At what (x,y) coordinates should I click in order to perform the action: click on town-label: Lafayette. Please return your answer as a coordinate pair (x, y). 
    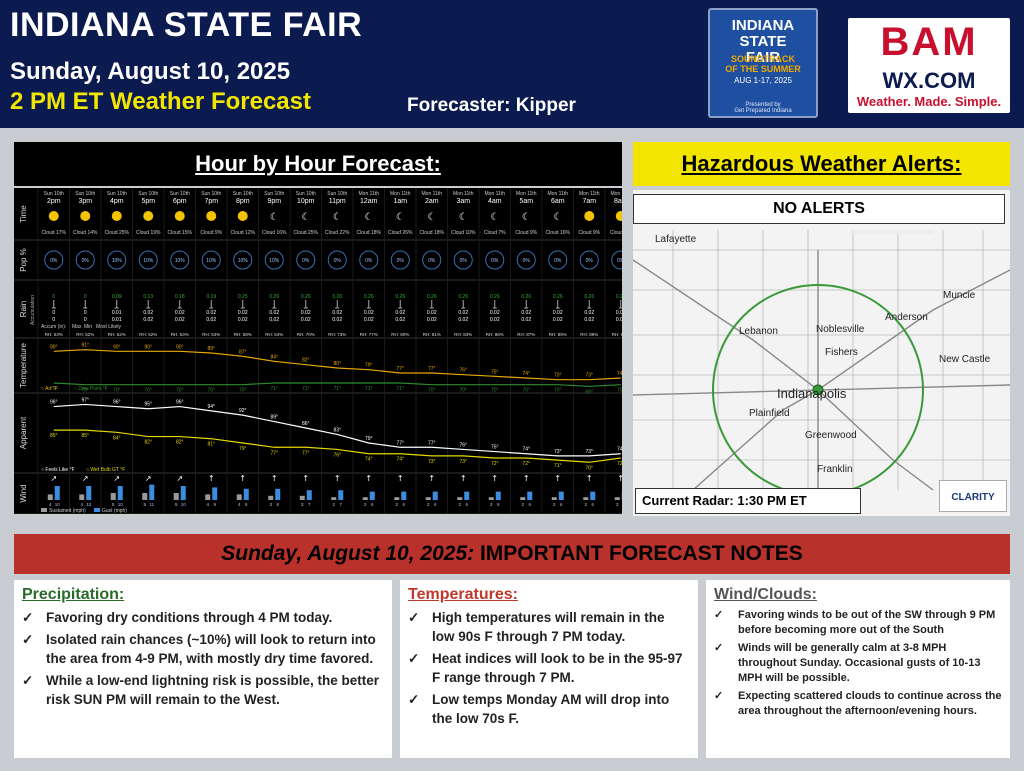
    Looking at the image, I should click on (676, 239).